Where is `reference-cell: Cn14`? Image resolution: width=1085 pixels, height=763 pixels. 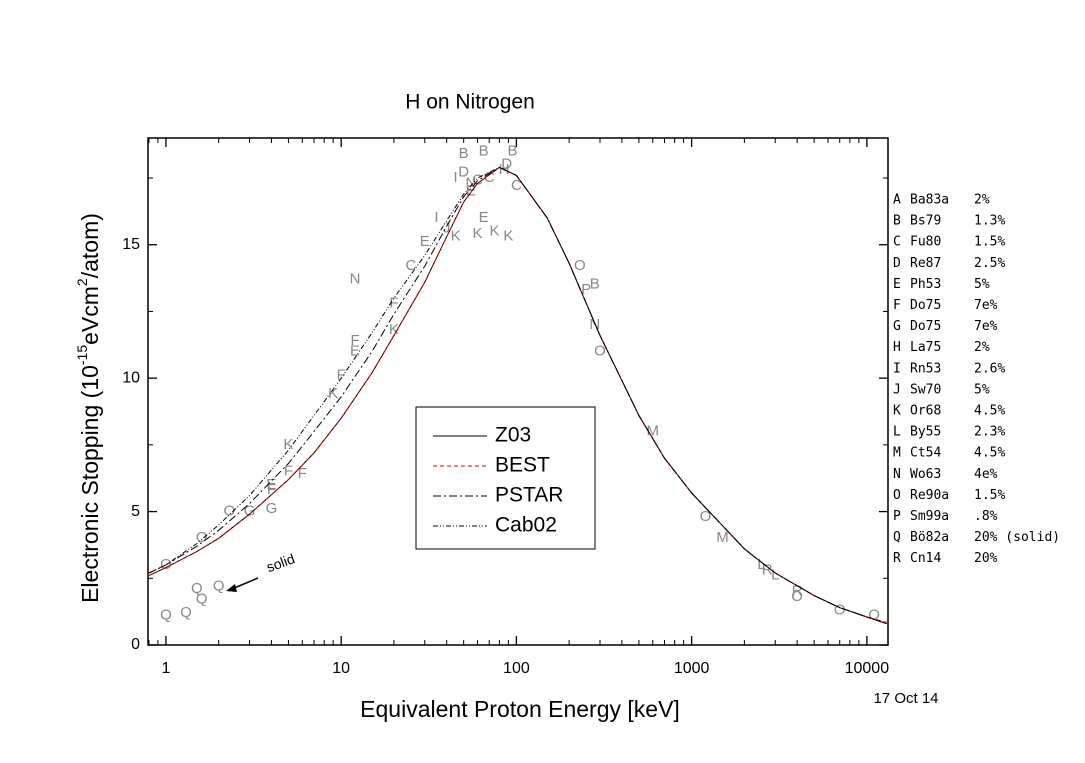
reference-cell: Cn14 is located at coordinates (925, 558).